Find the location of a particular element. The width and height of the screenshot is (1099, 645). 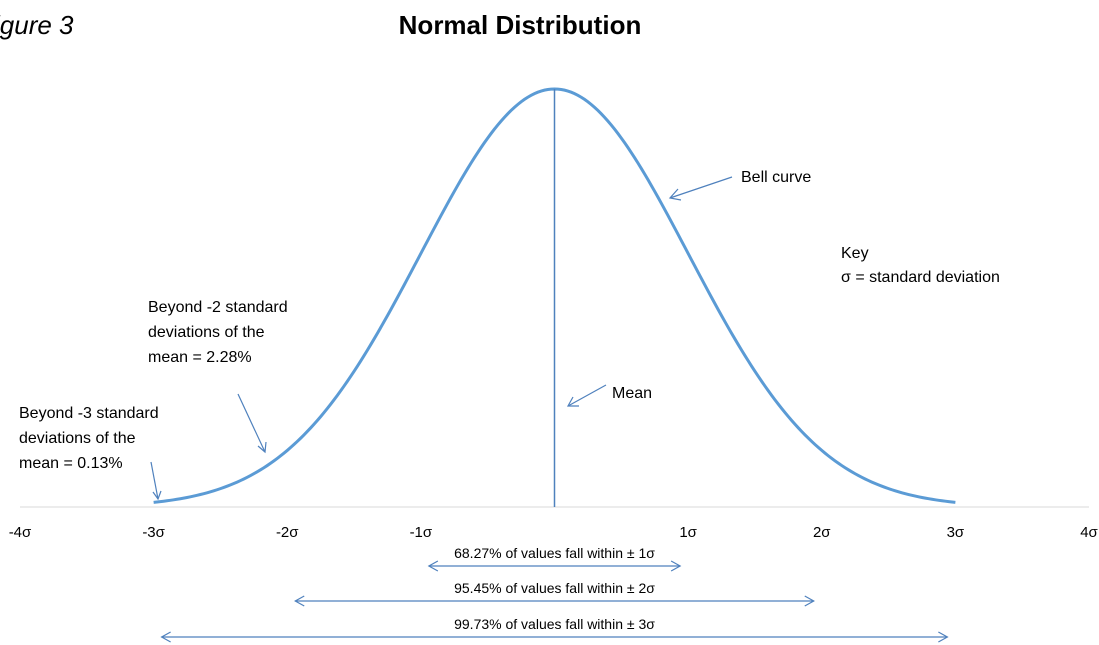

beyond-2-line-1: Beyond -2 standard is located at coordinates (218, 307).